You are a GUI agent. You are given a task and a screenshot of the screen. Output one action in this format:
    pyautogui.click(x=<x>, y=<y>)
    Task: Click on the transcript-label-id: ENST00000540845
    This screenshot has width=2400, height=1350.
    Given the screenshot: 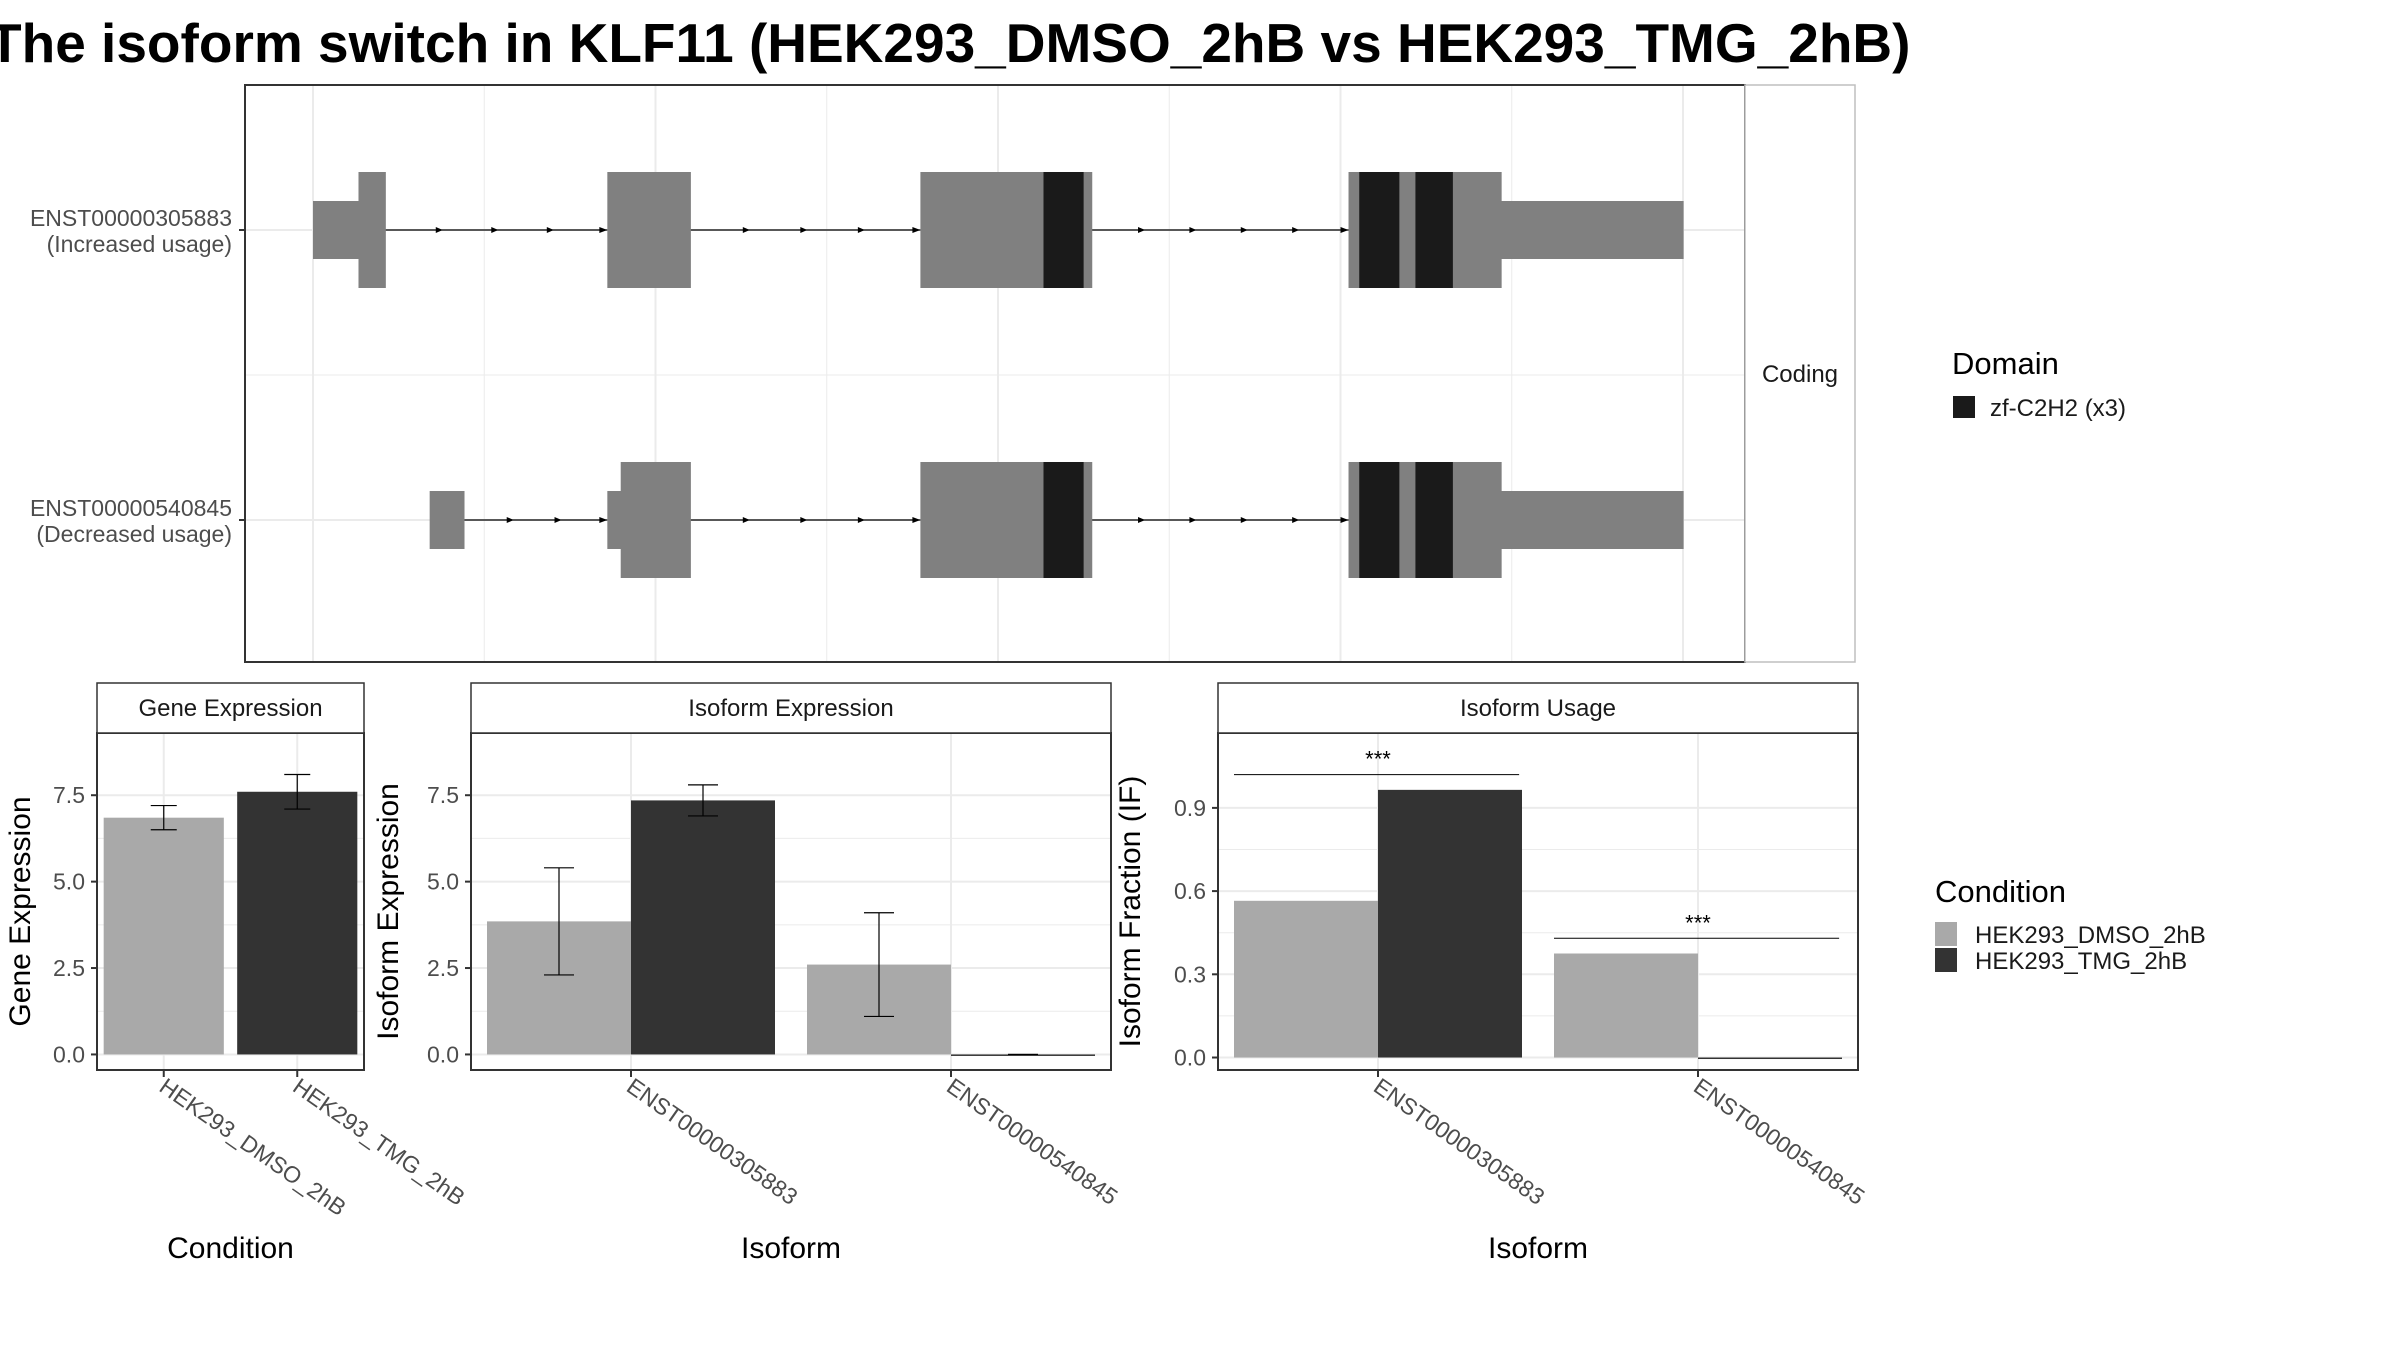 What is the action you would take?
    pyautogui.click(x=131, y=508)
    